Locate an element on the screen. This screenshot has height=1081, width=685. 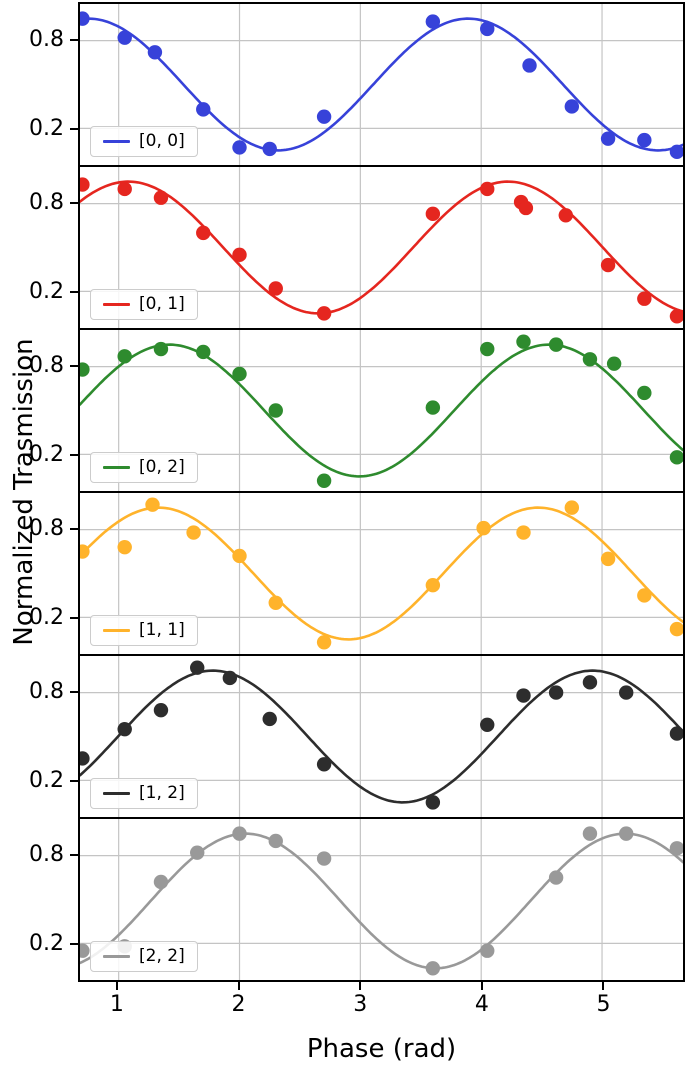
legend-2: [0, 2] is located at coordinates (144, 467).